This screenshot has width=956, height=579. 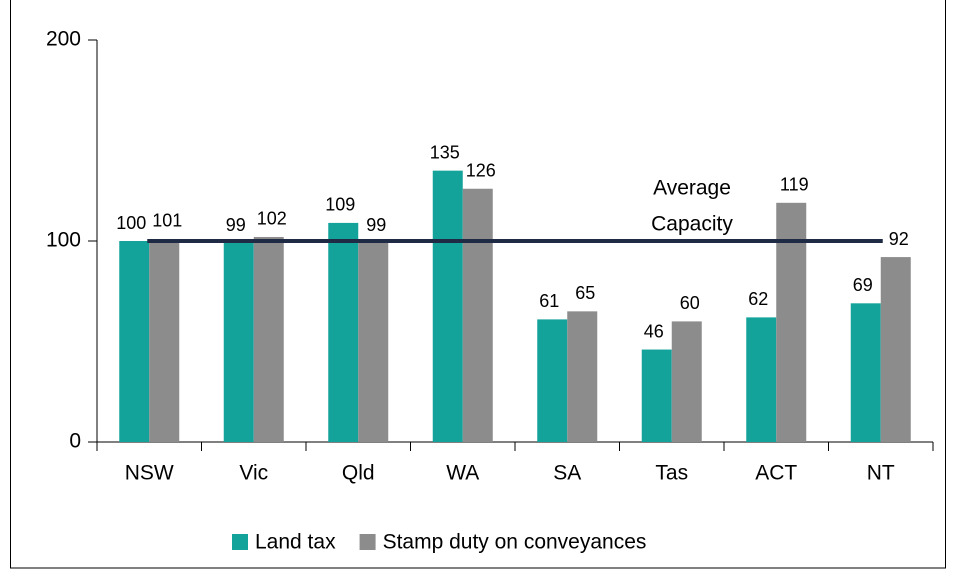 I want to click on data-label: 46, so click(x=654, y=331).